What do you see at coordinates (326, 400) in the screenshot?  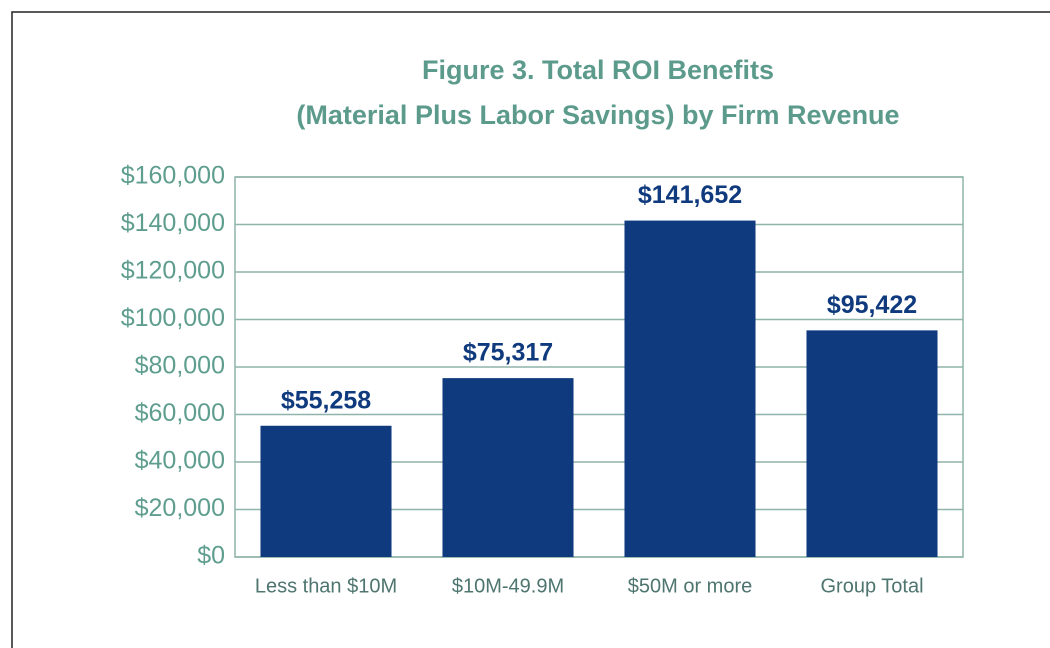 I see `value-label: $55,258` at bounding box center [326, 400].